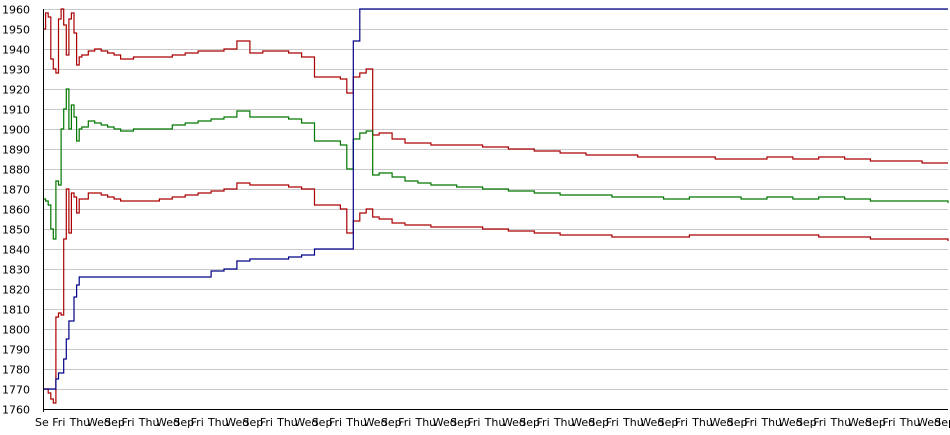 The width and height of the screenshot is (950, 435). What do you see at coordinates (16, 330) in the screenshot?
I see `y-tick-label: 1800` at bounding box center [16, 330].